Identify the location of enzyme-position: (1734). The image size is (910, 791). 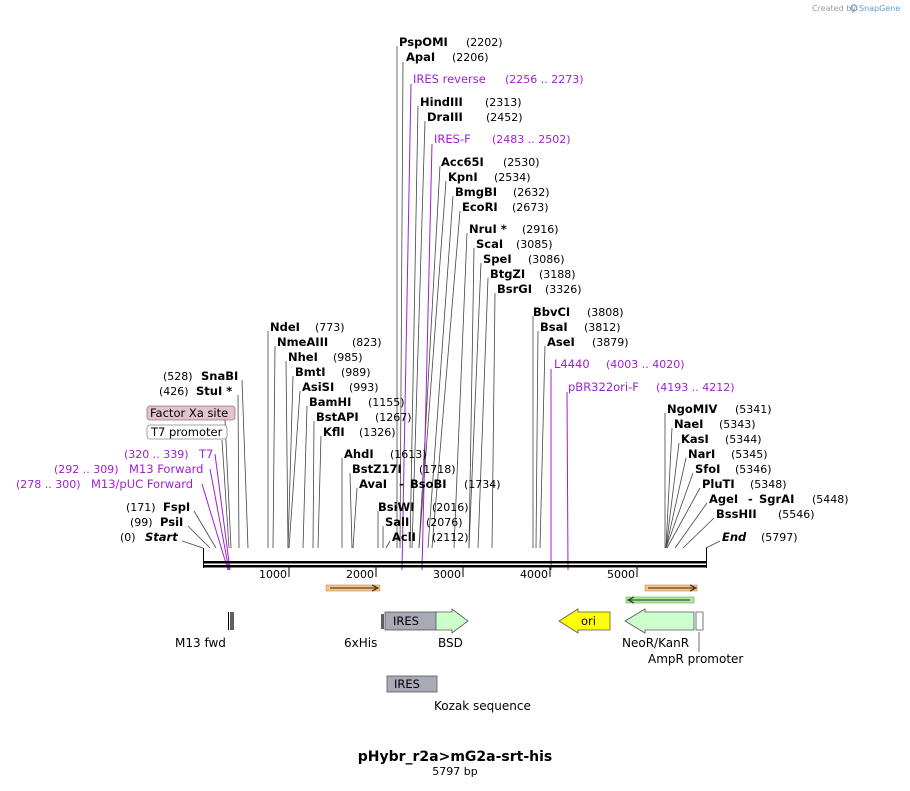
(482, 484).